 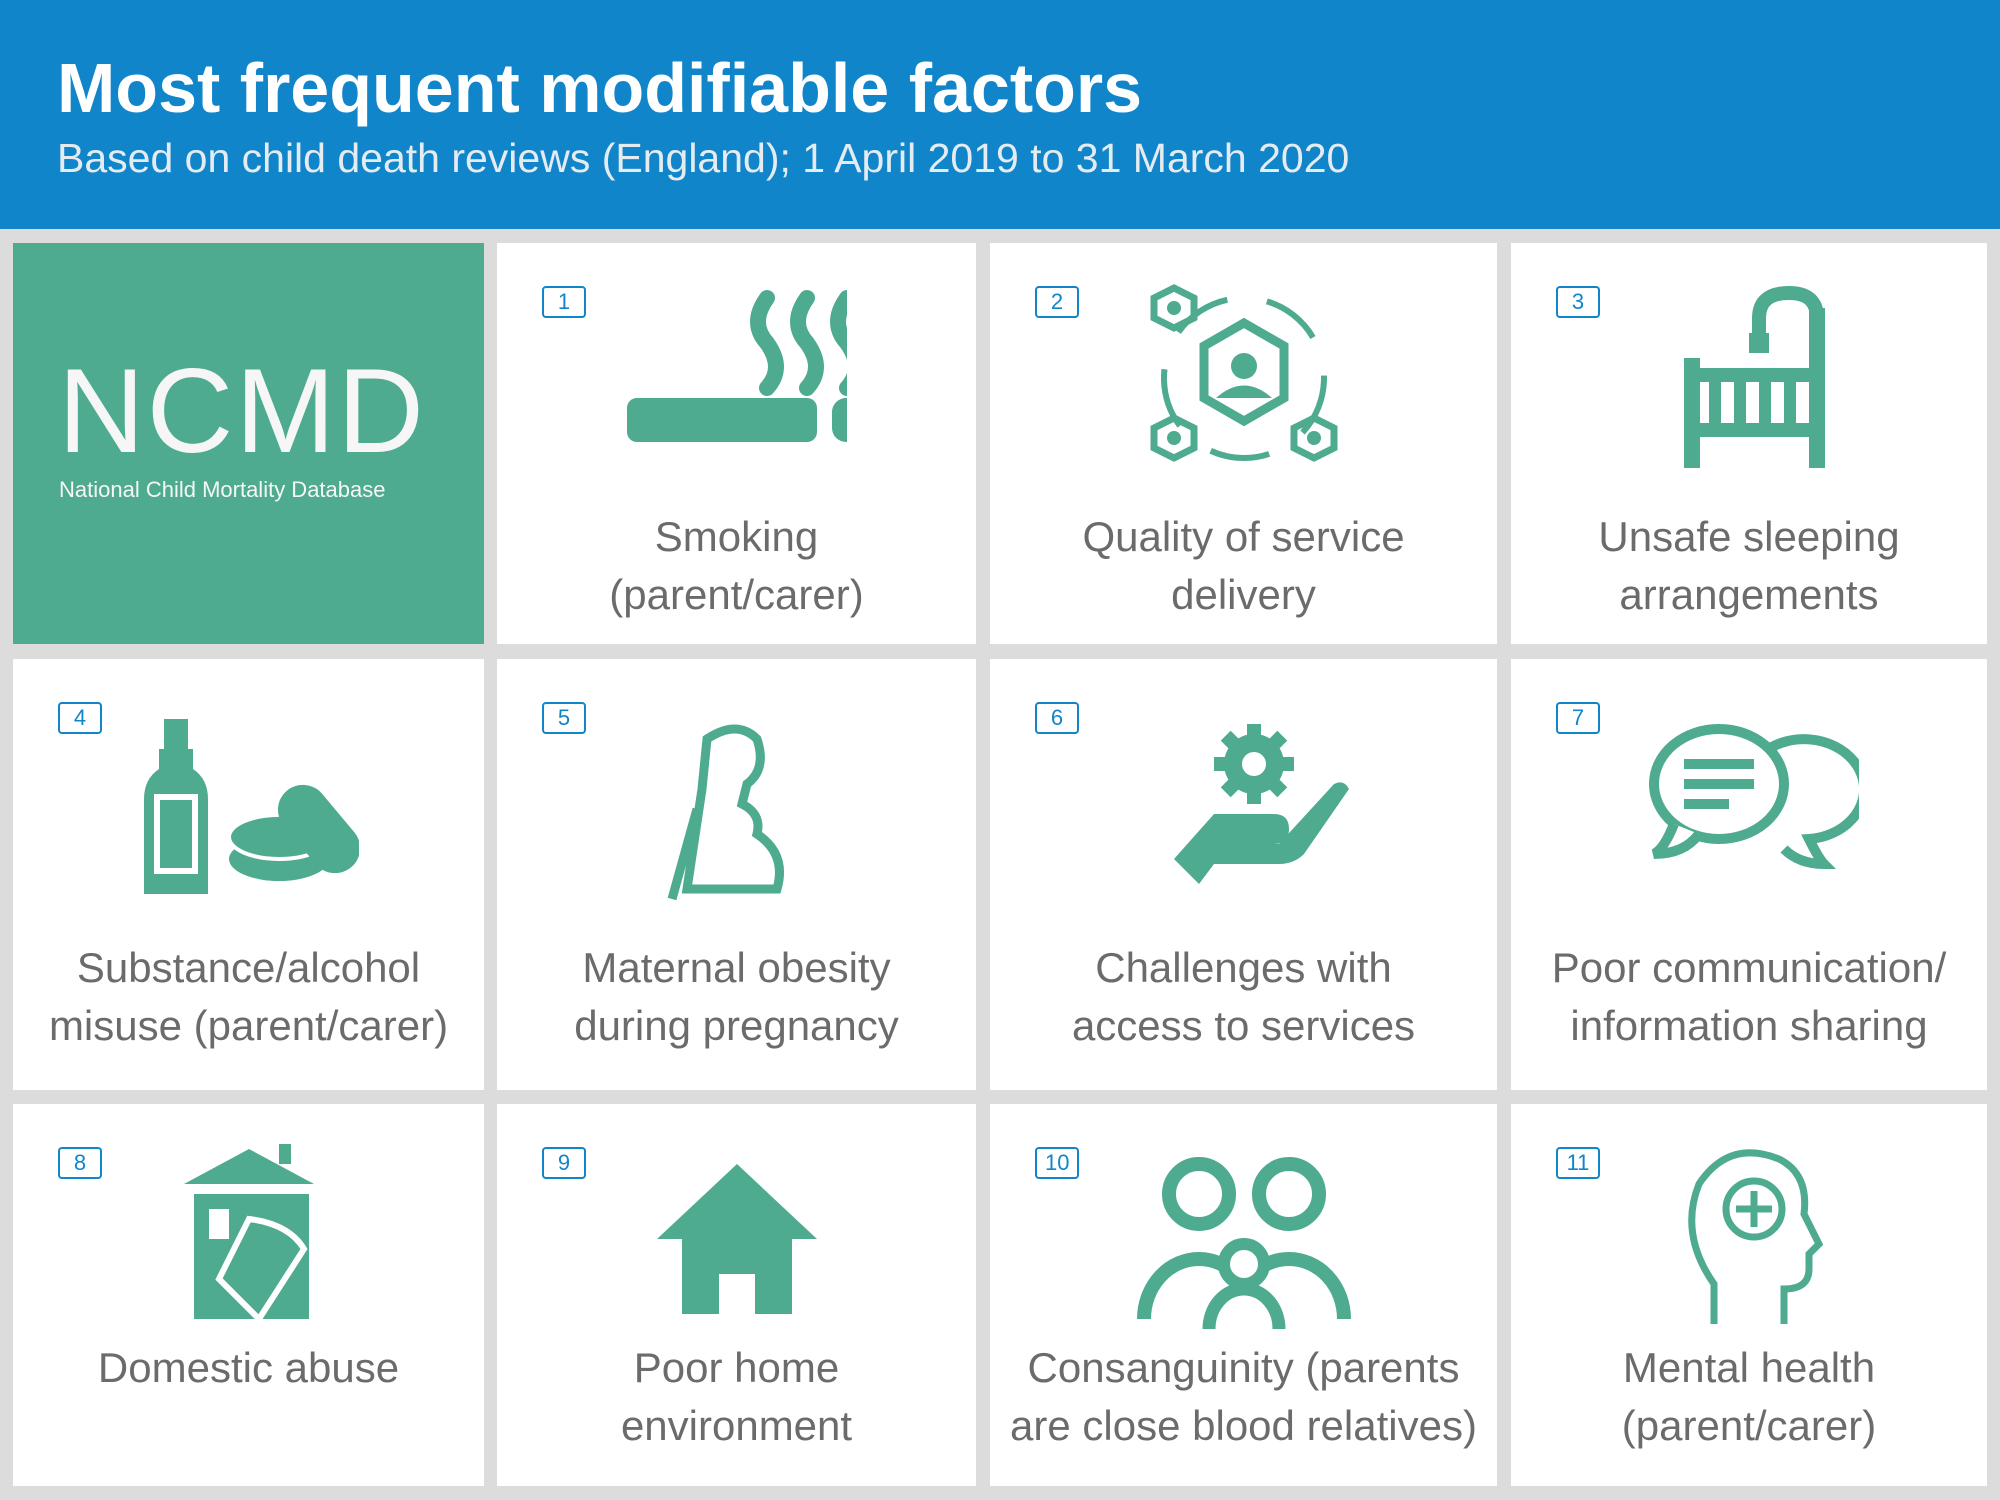 I want to click on factor-label: Domestic abuse, so click(x=248, y=1368).